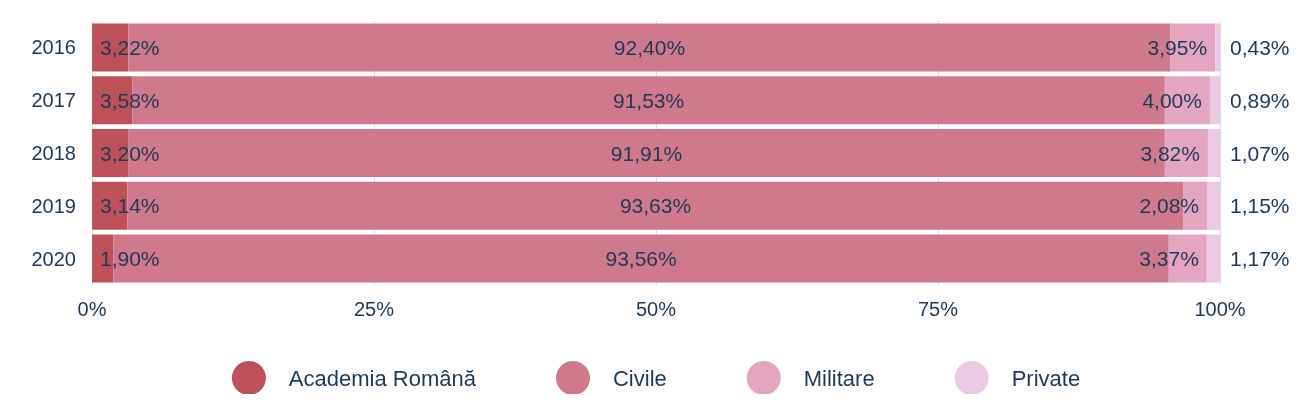 This screenshot has height=402, width=1312. I want to click on y-tick-label: 2018, so click(53, 153).